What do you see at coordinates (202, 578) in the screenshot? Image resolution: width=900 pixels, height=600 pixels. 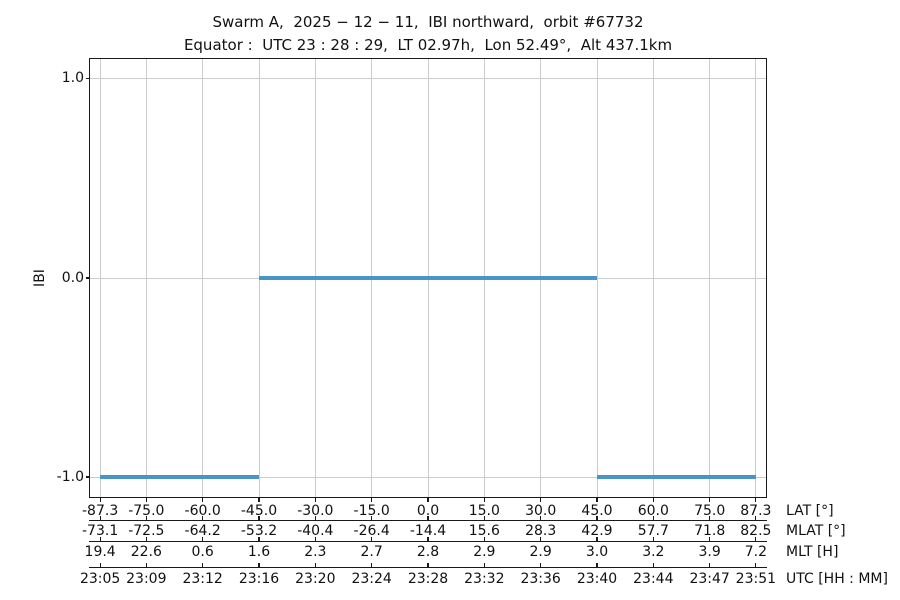 I see `x-tick-label: 23:12` at bounding box center [202, 578].